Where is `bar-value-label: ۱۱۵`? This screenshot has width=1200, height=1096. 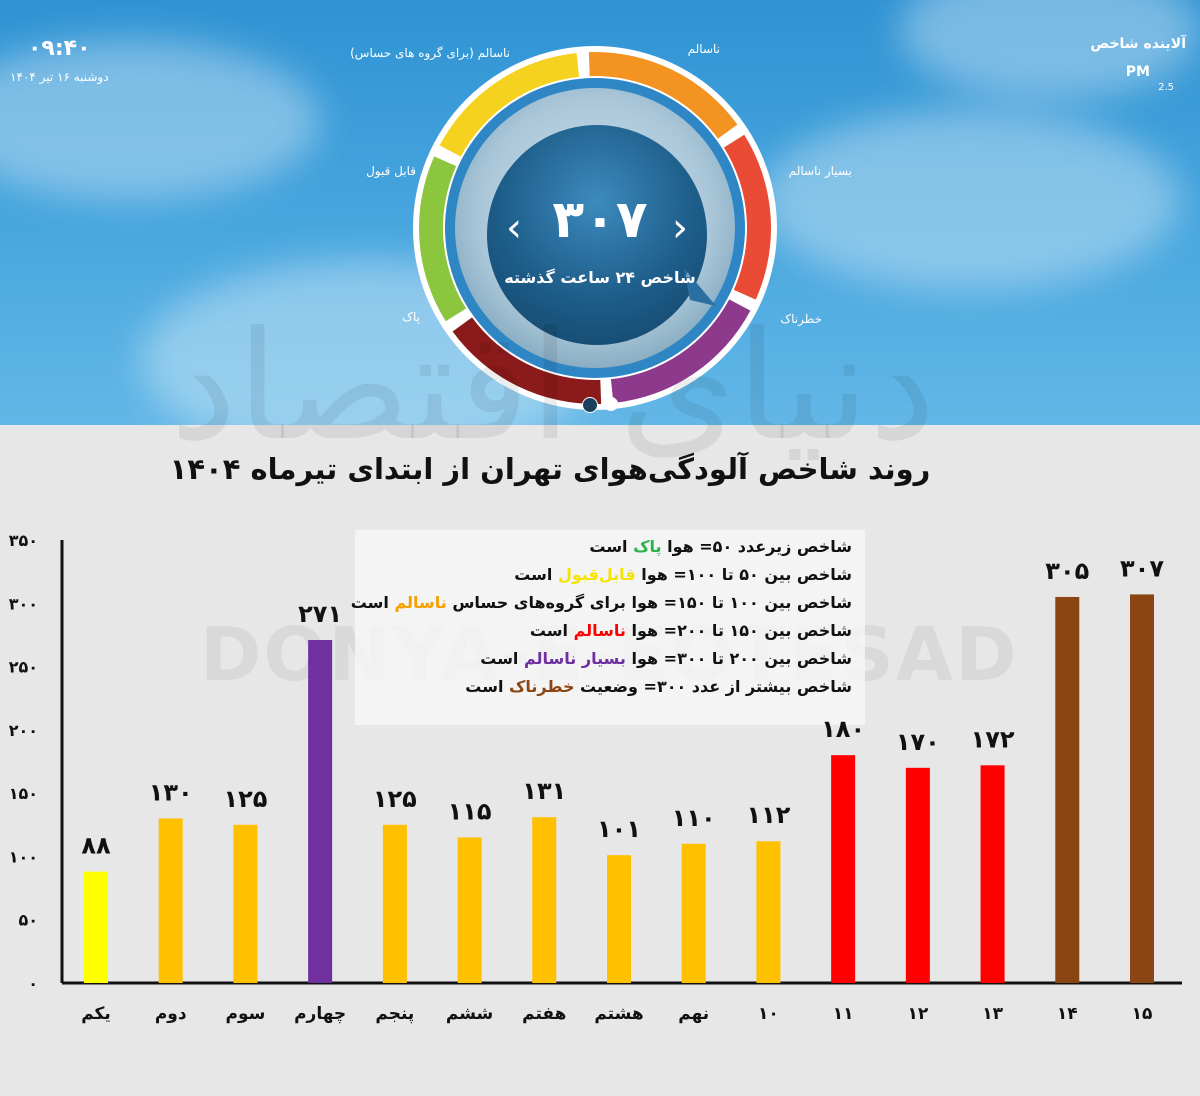
bar-value-label: ۱۱۵ is located at coordinates (470, 811).